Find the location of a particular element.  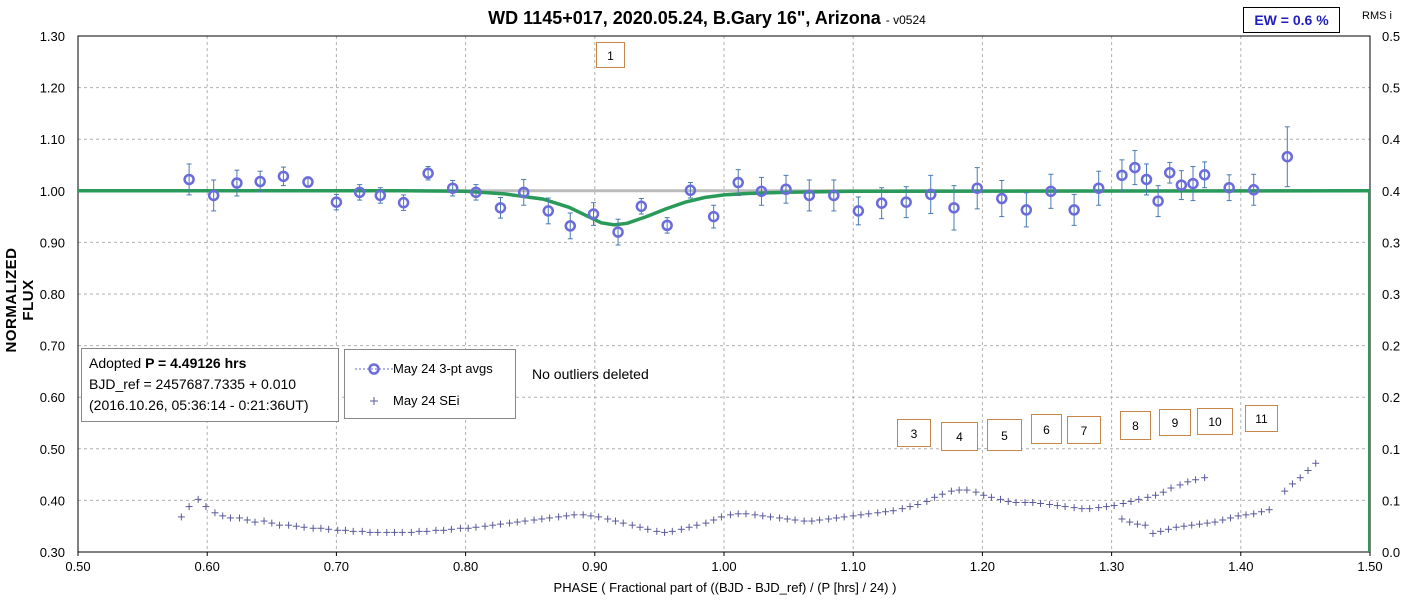

legend-avgs-label: May 24 3-pt avgs is located at coordinates (443, 368).